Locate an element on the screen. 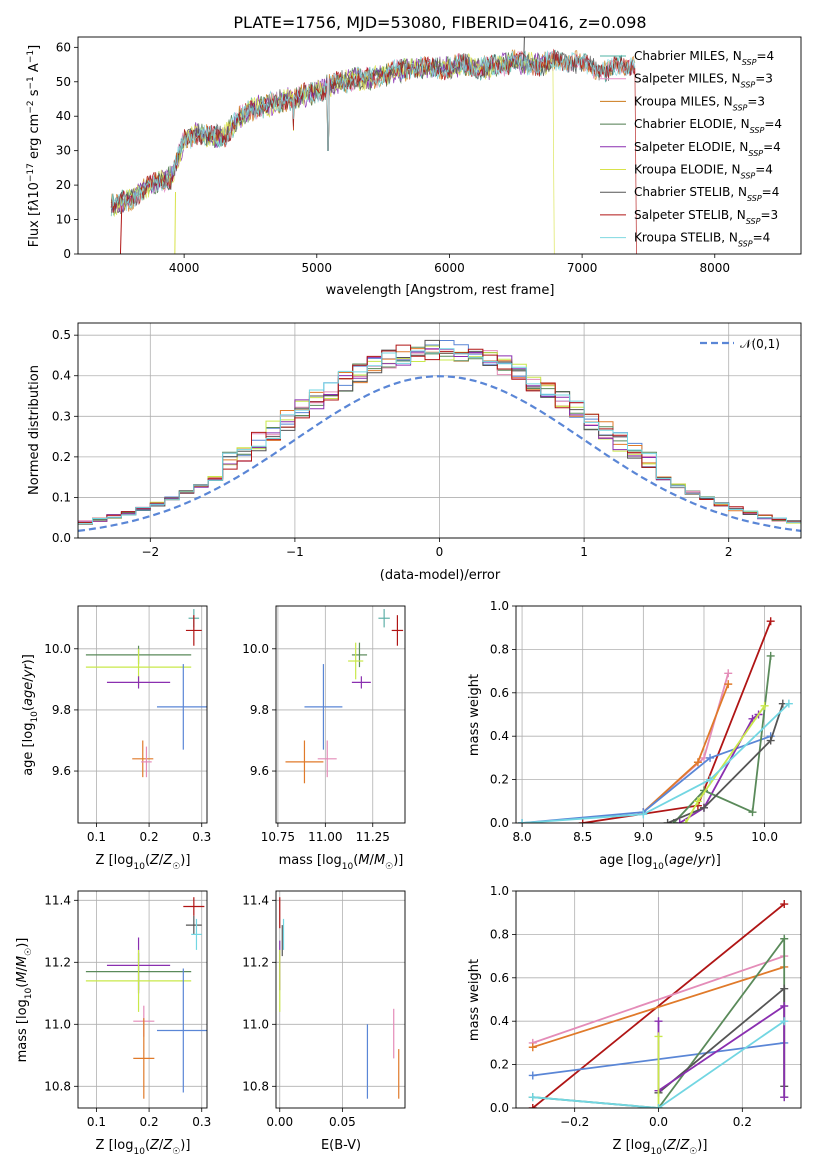 The height and width of the screenshot is (1170, 819). weight-vs-metallicity-ylabel: mass weight is located at coordinates (474, 1000).